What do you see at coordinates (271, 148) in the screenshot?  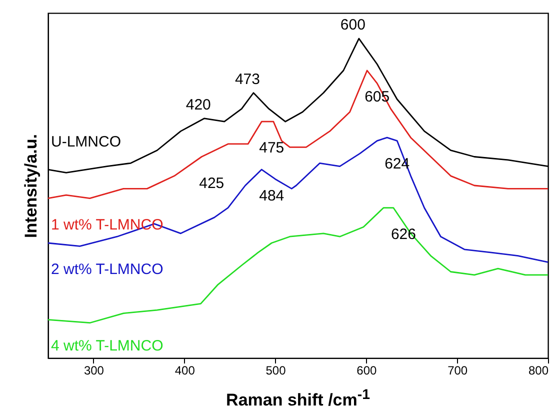 I see `annotation: 475` at bounding box center [271, 148].